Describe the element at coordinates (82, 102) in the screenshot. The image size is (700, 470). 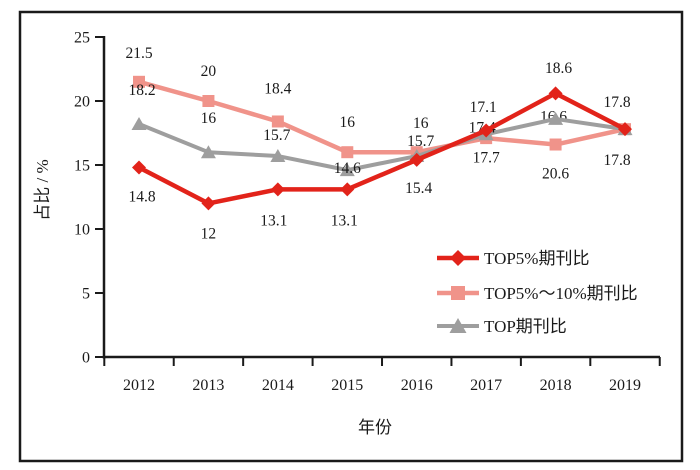
I see `y-tick-label: 20` at that location.